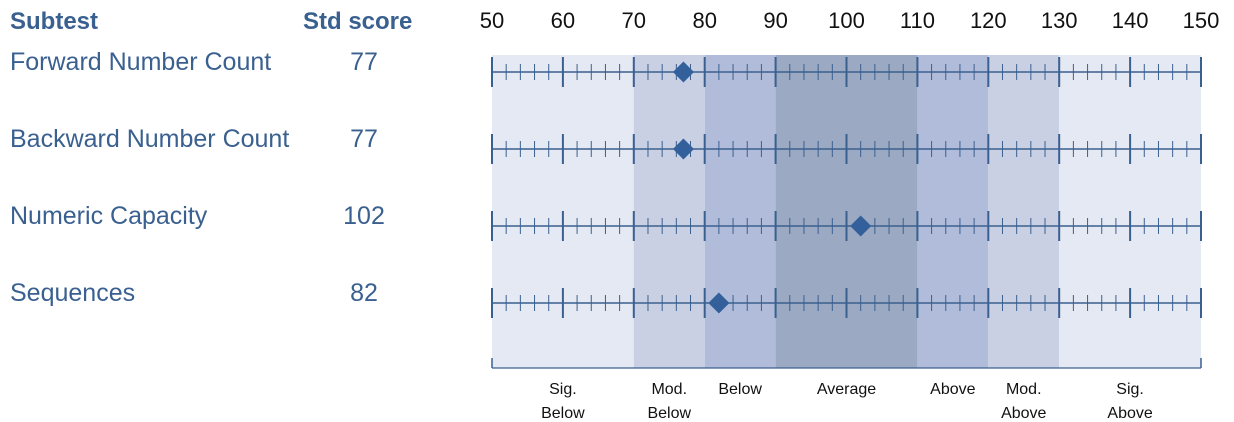  I want to click on band-label-0-0: Sig., so click(563, 389).